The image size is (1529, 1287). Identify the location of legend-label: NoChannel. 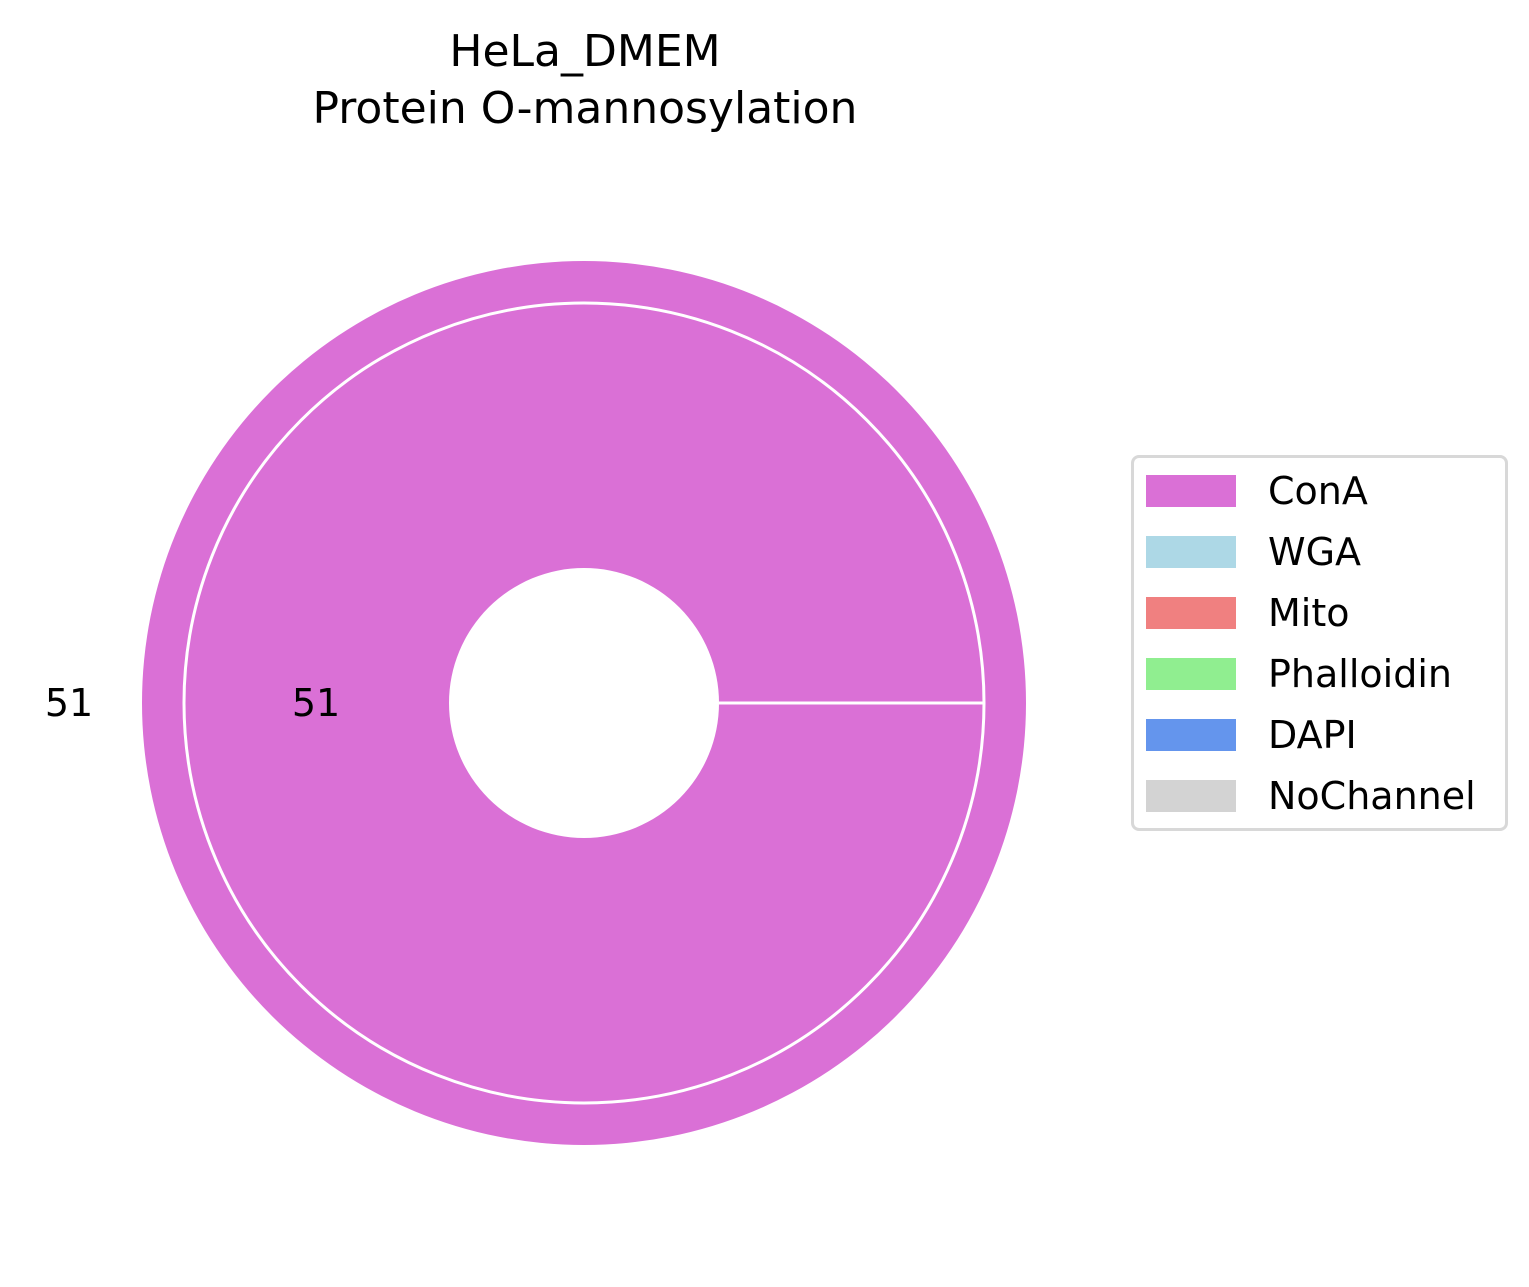
(1372, 796).